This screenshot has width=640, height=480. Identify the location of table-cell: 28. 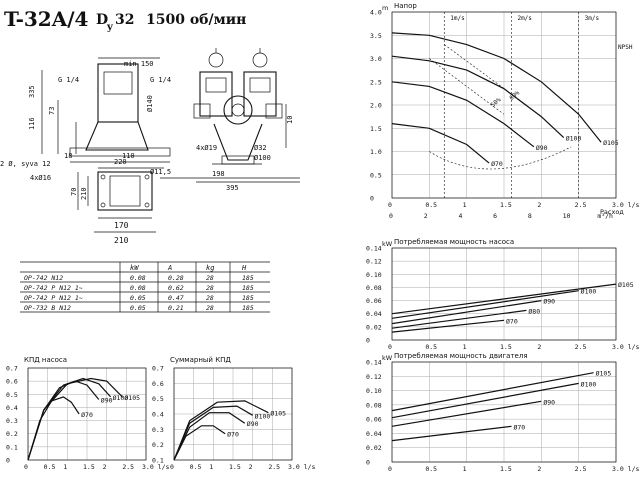
(210, 288).